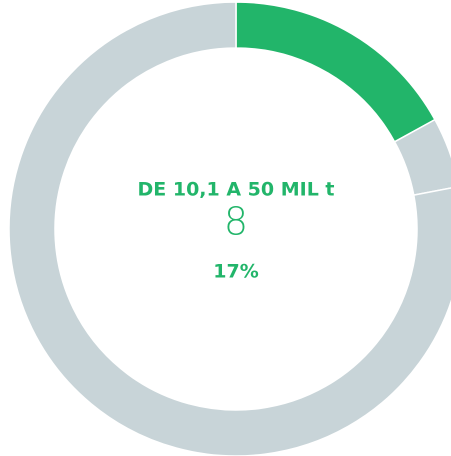  What do you see at coordinates (236, 222) in the screenshot?
I see `center-value: 8` at bounding box center [236, 222].